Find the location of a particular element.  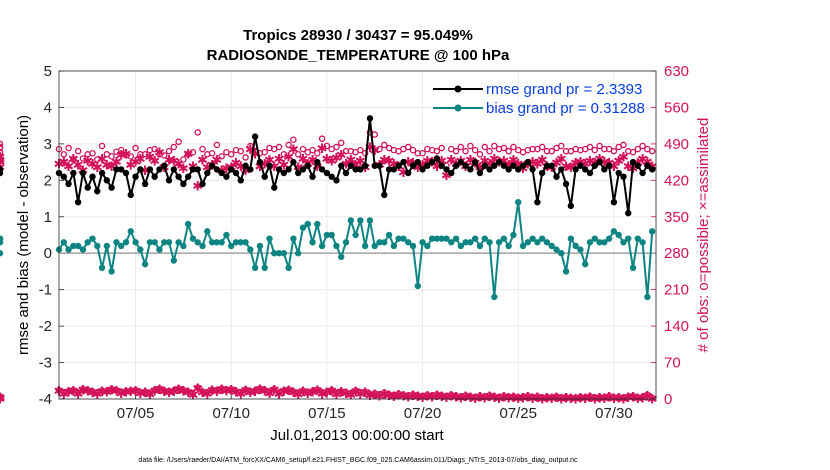

y-tick-label: 5 is located at coordinates (48, 71).